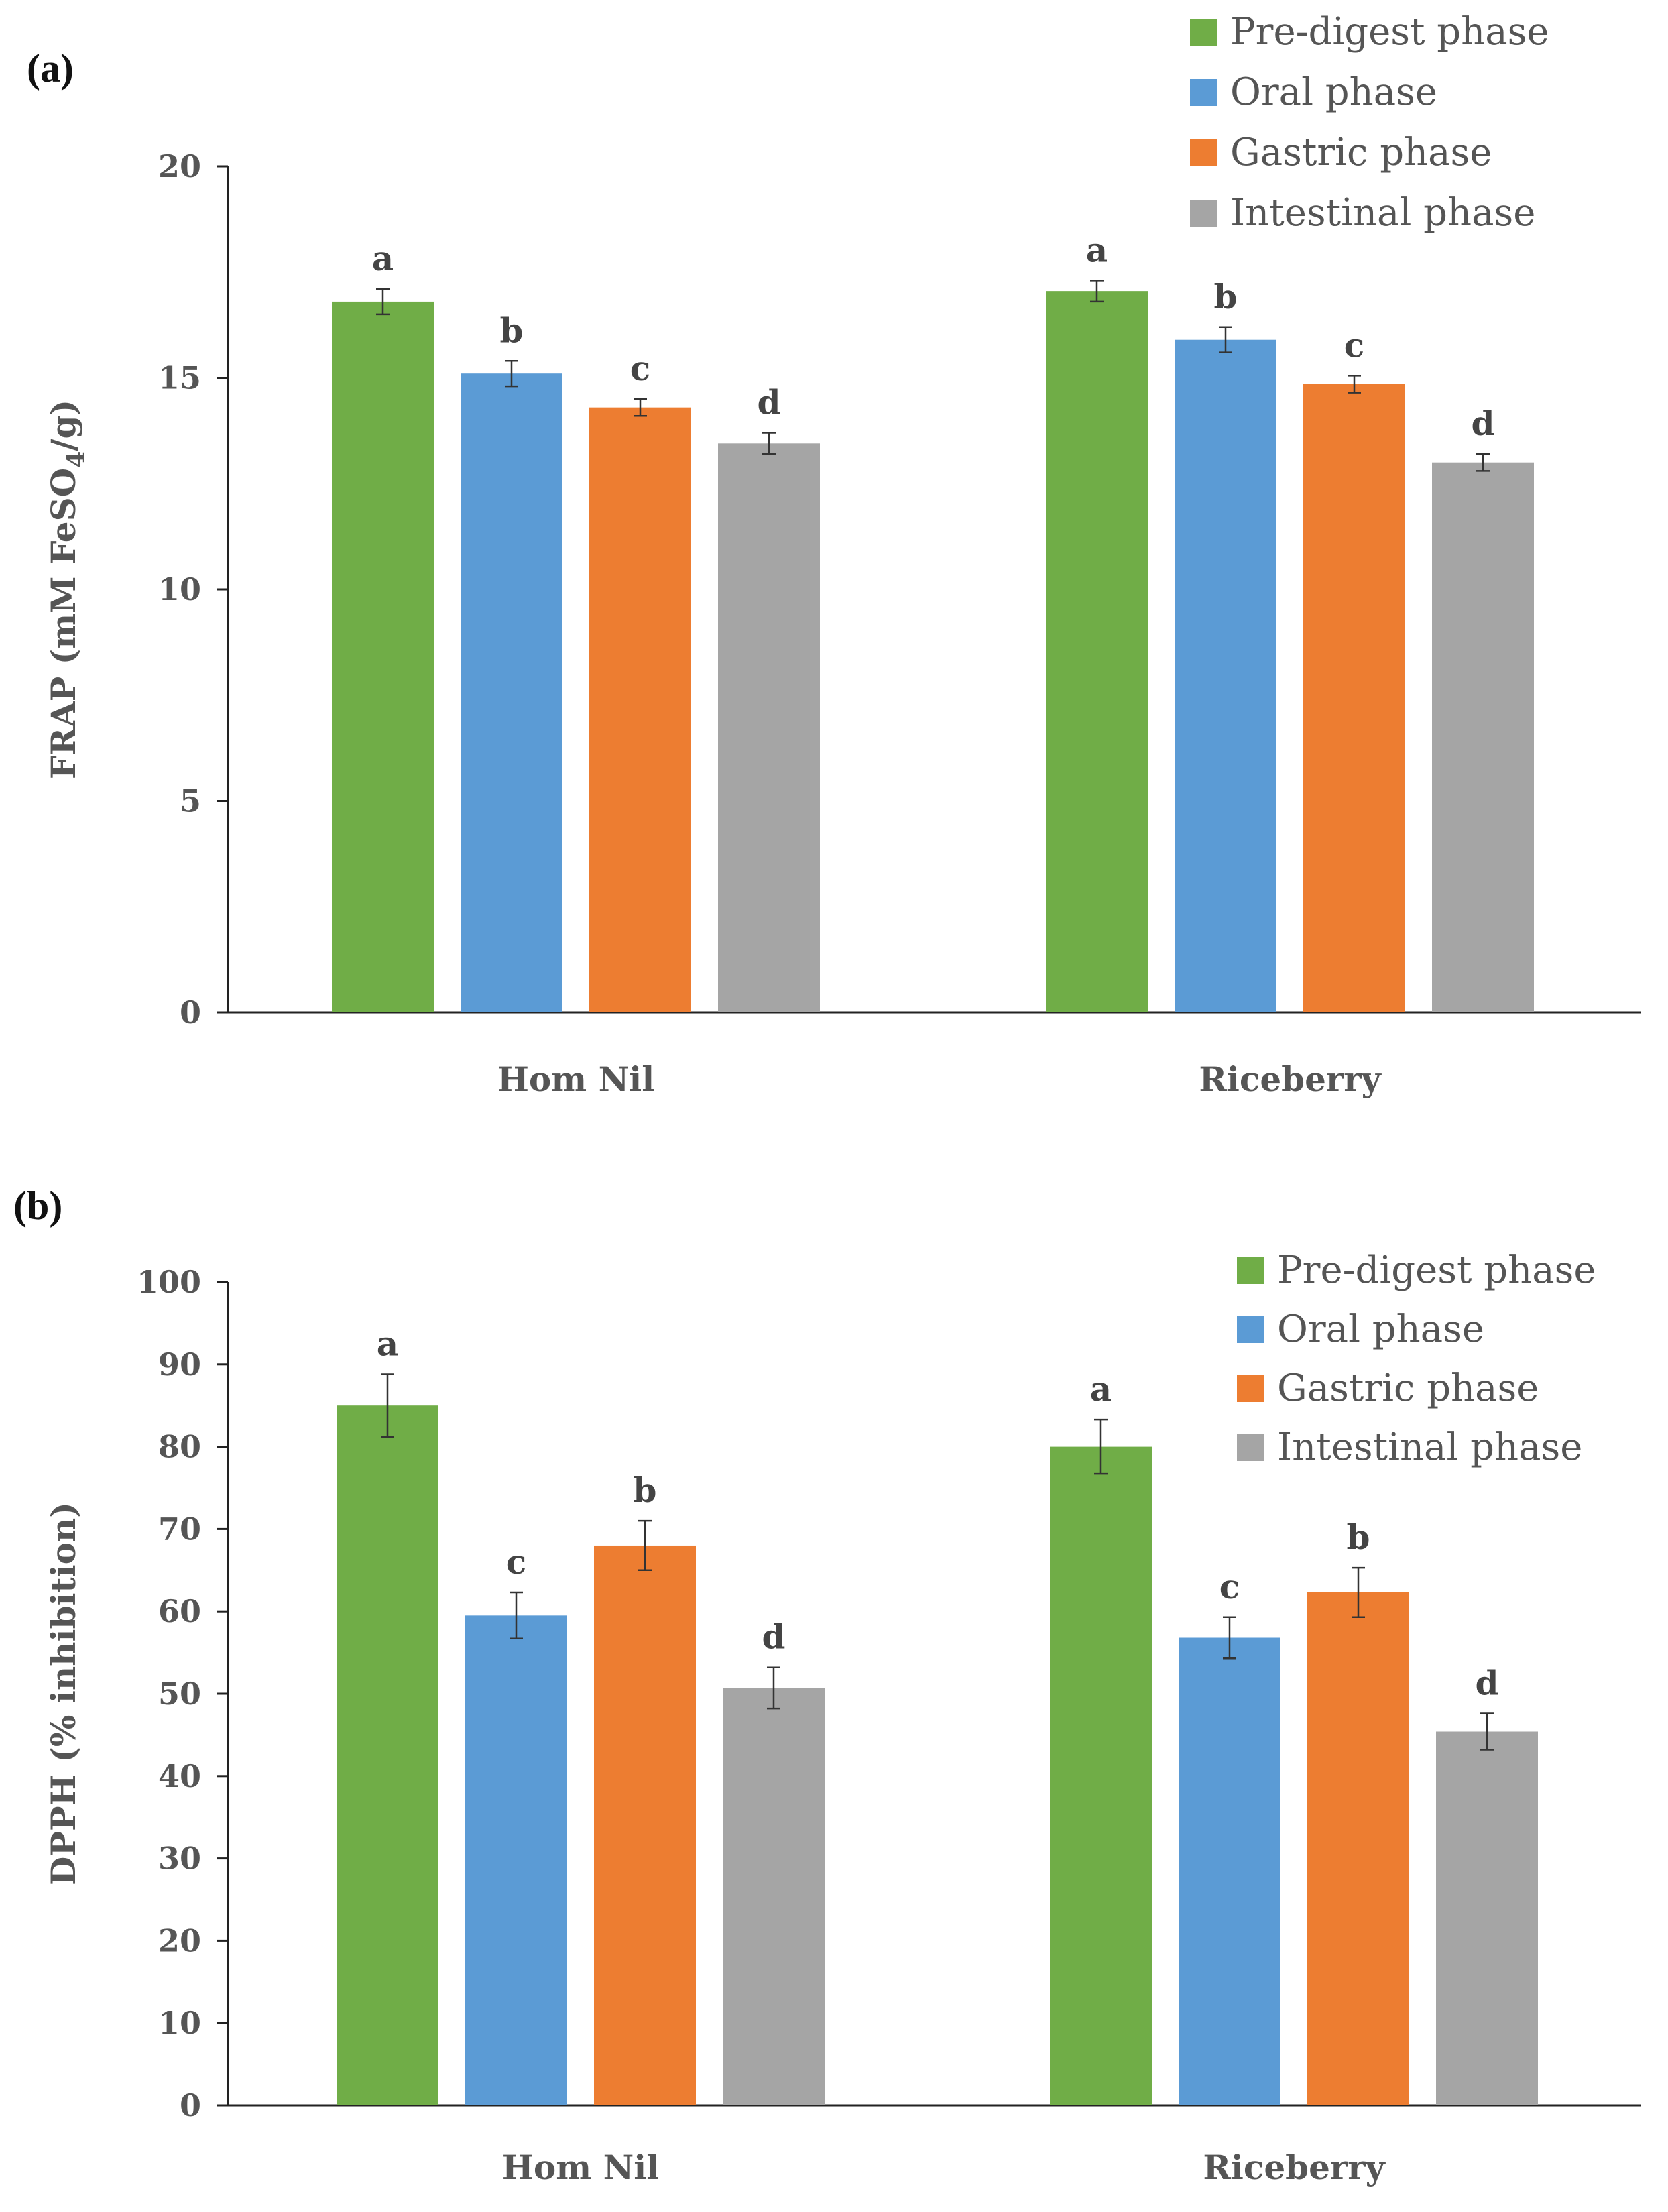  What do you see at coordinates (179, 378) in the screenshot?
I see `y-tick-label: 15` at bounding box center [179, 378].